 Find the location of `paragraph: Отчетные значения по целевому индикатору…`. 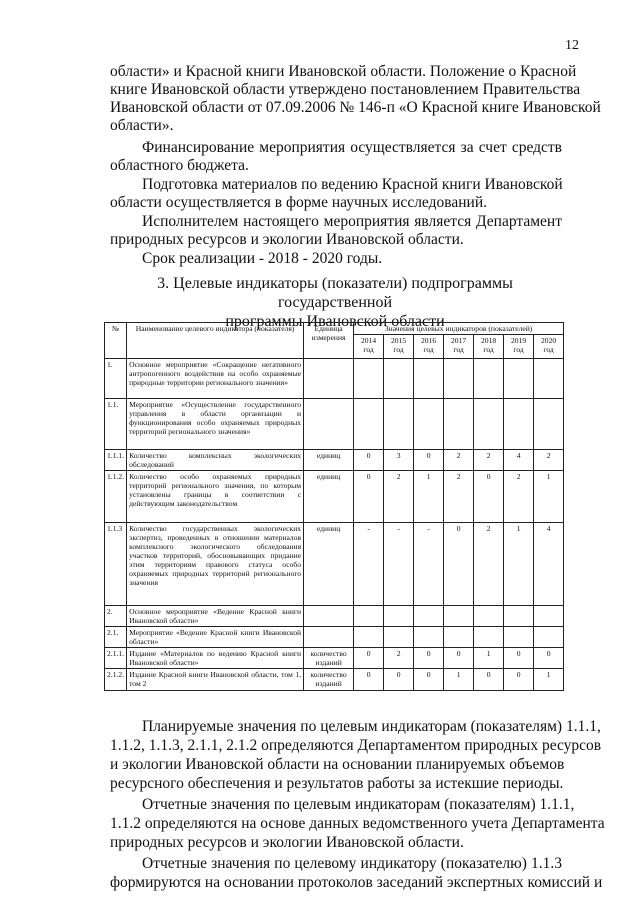

paragraph: Отчетные значения по целевому индикатору… is located at coordinates (356, 873).